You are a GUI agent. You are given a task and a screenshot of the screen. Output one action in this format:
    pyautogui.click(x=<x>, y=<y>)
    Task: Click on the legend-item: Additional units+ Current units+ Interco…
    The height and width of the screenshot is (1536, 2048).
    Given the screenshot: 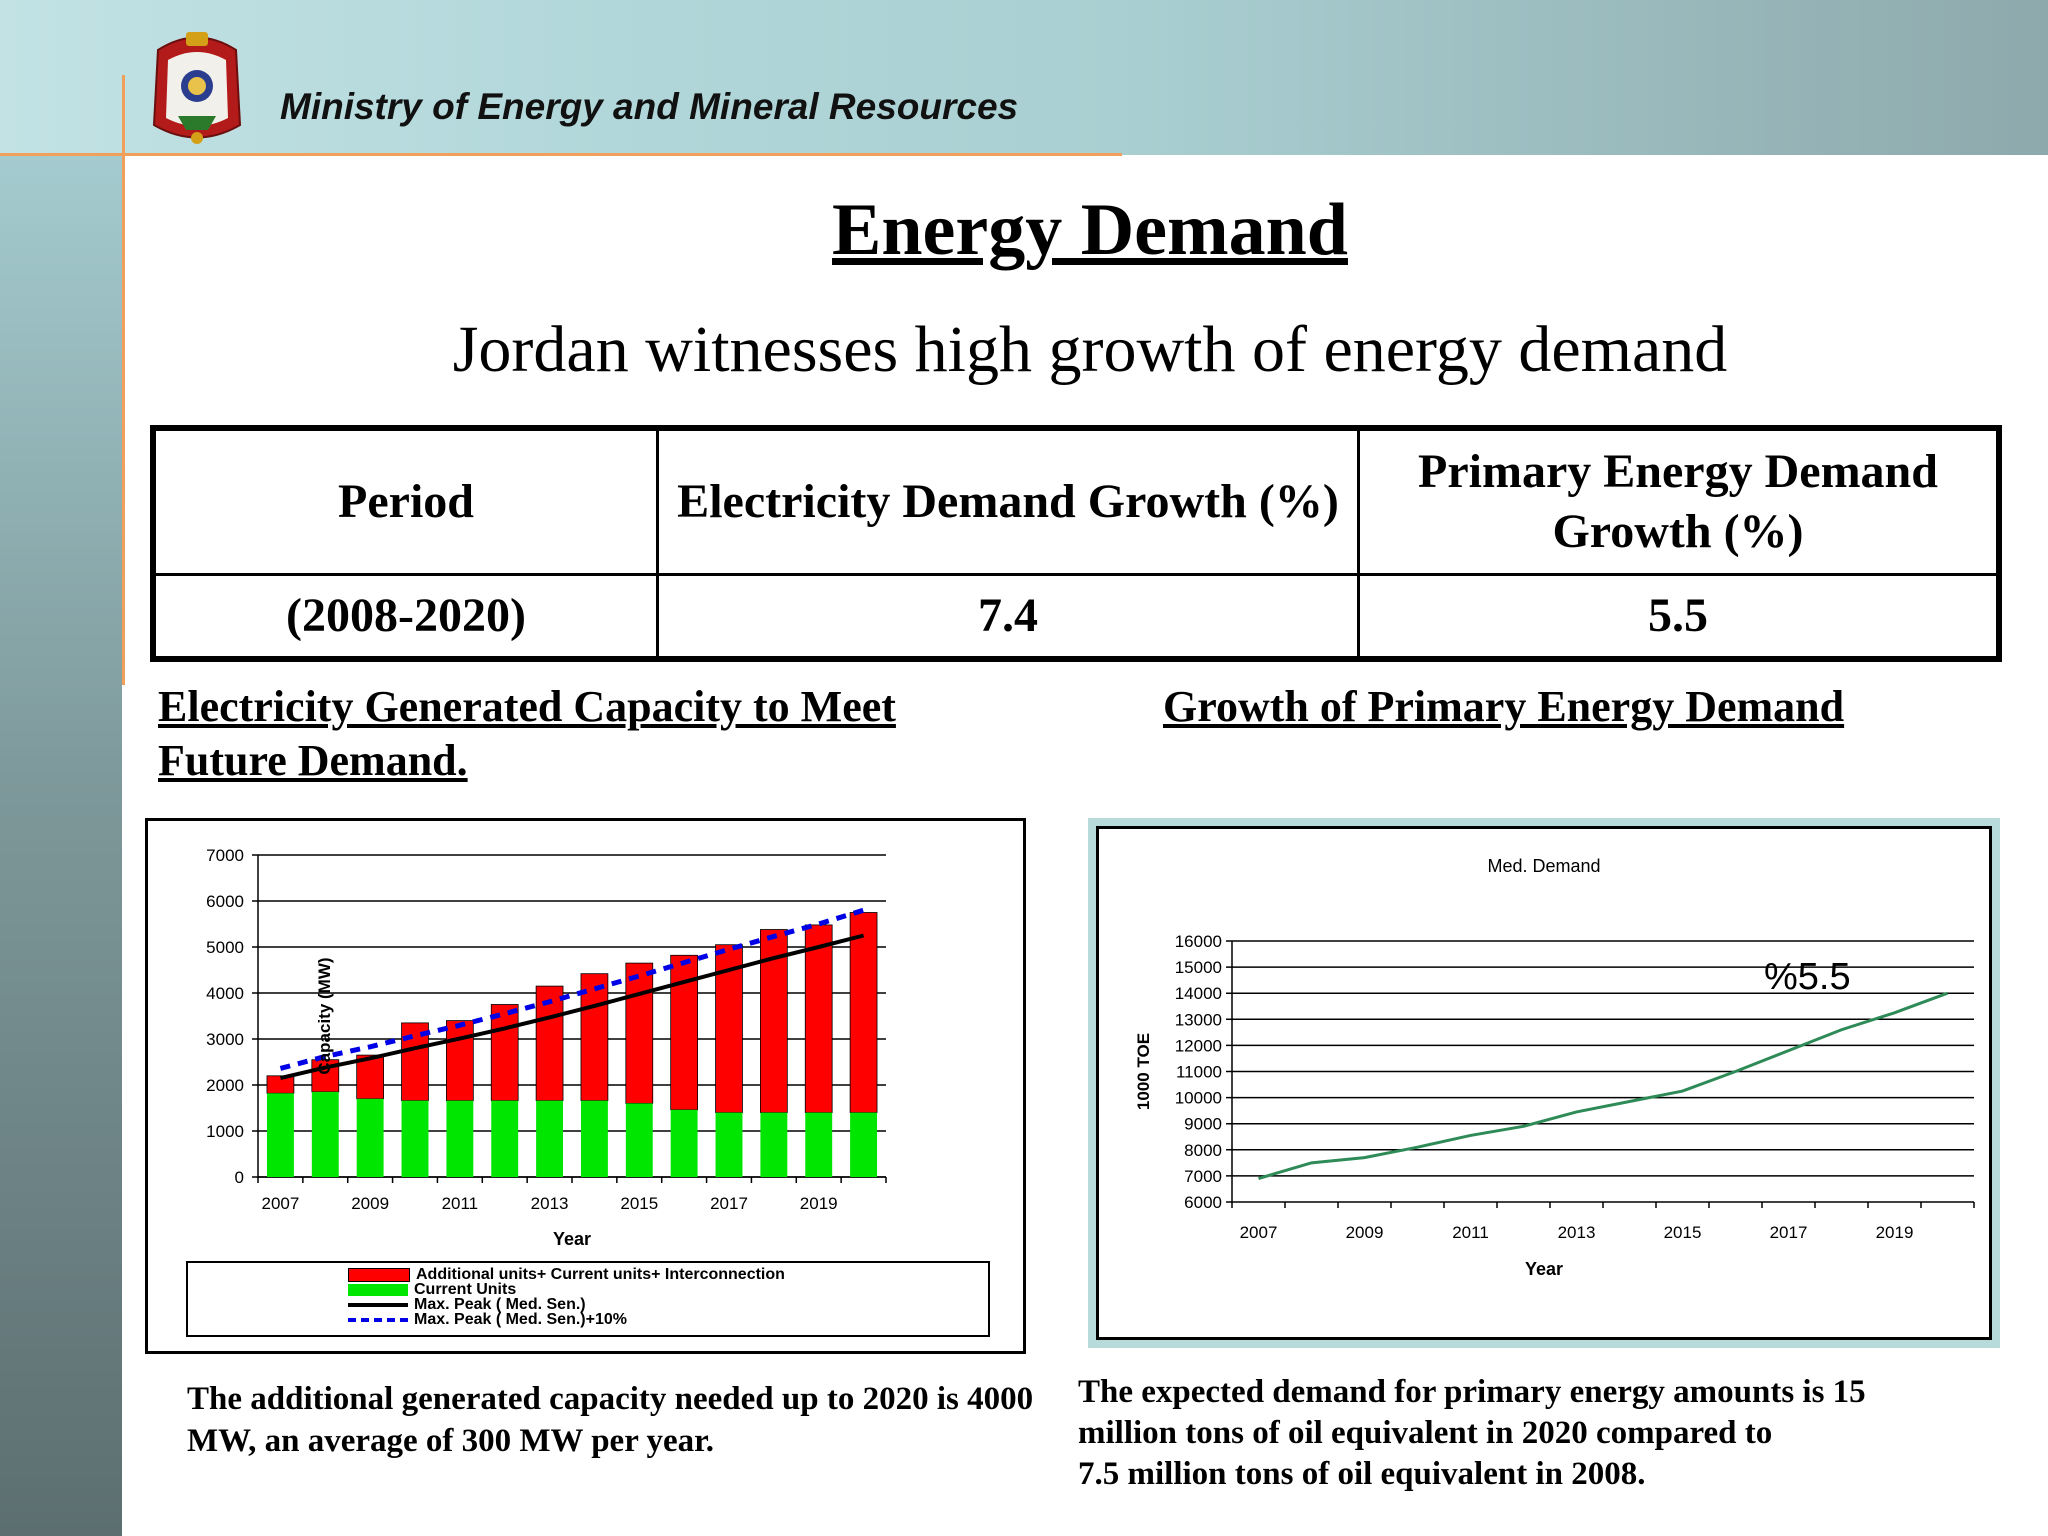 What is the action you would take?
    pyautogui.click(x=566, y=1275)
    